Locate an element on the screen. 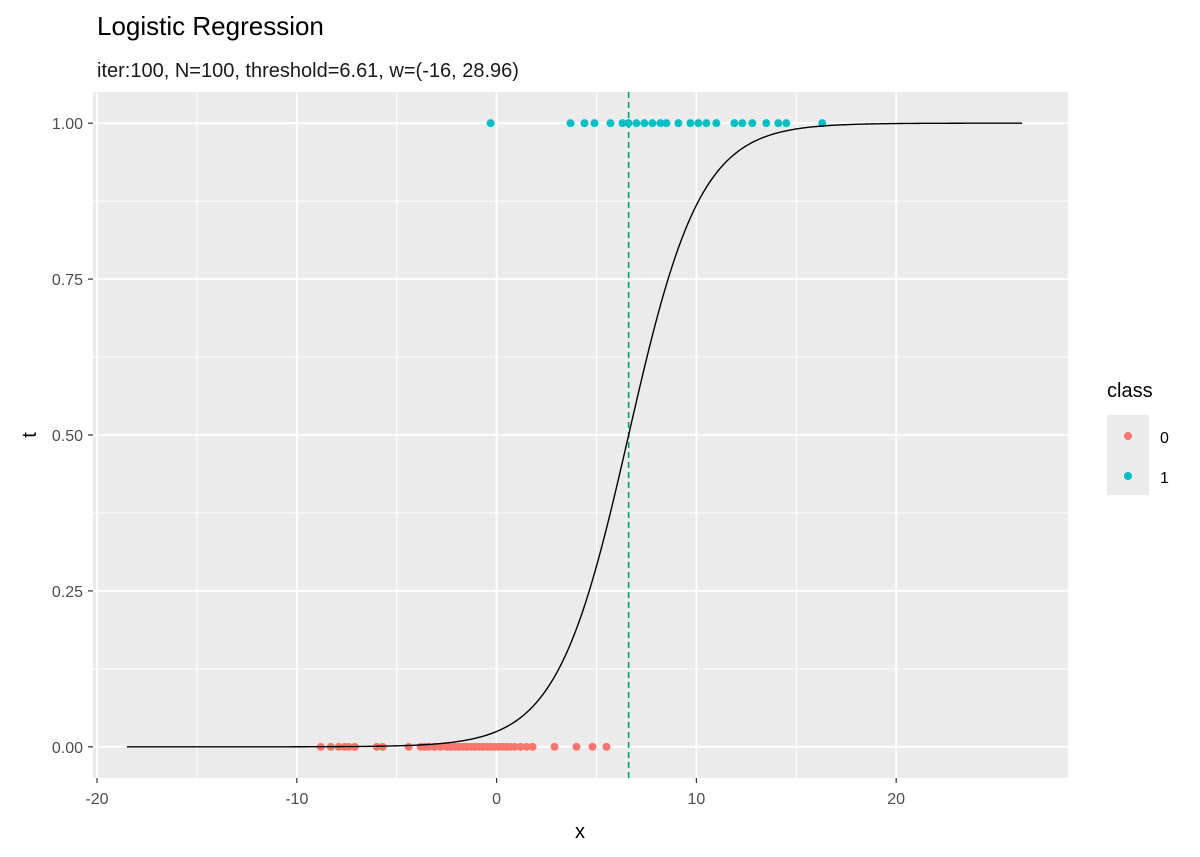 The height and width of the screenshot is (857, 1200). x-tick-label: -20 is located at coordinates (96, 799).